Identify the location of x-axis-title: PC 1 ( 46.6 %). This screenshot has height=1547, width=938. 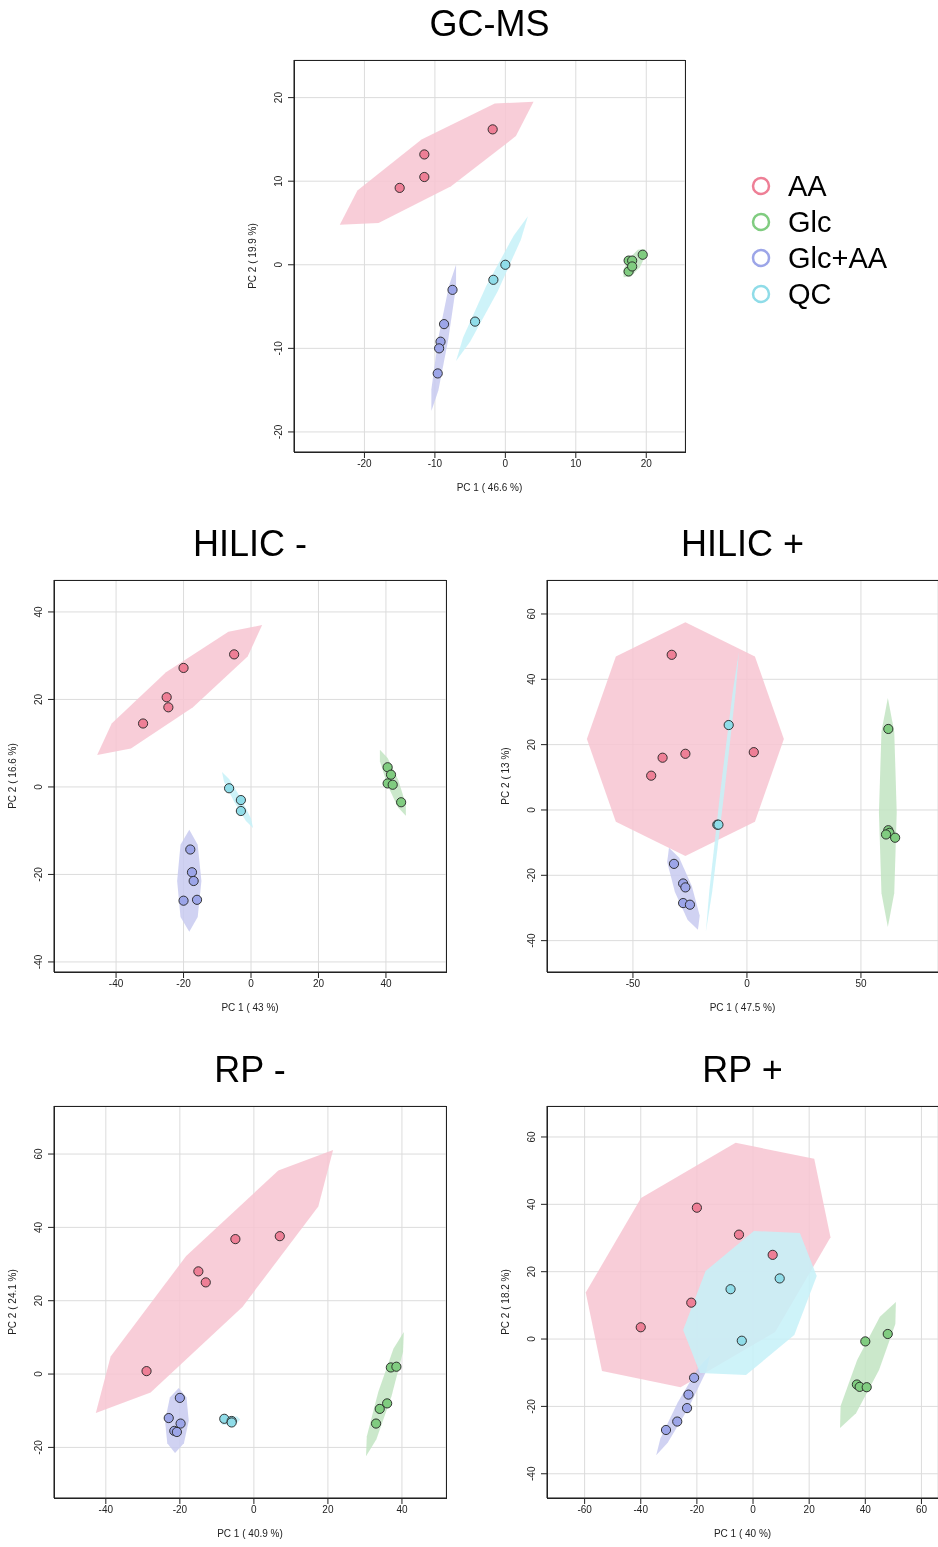
(489, 487).